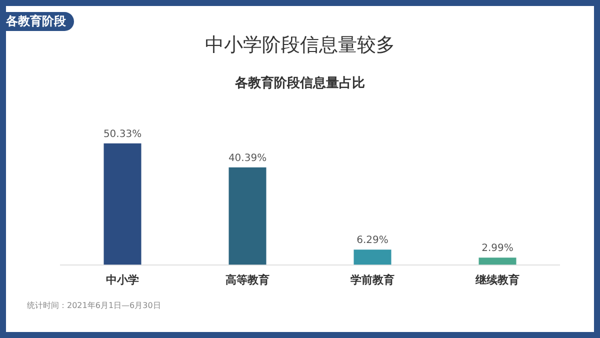  What do you see at coordinates (94, 305) in the screenshot?
I see `text: 统计时间：2021年6月1日—6月30日` at bounding box center [94, 305].